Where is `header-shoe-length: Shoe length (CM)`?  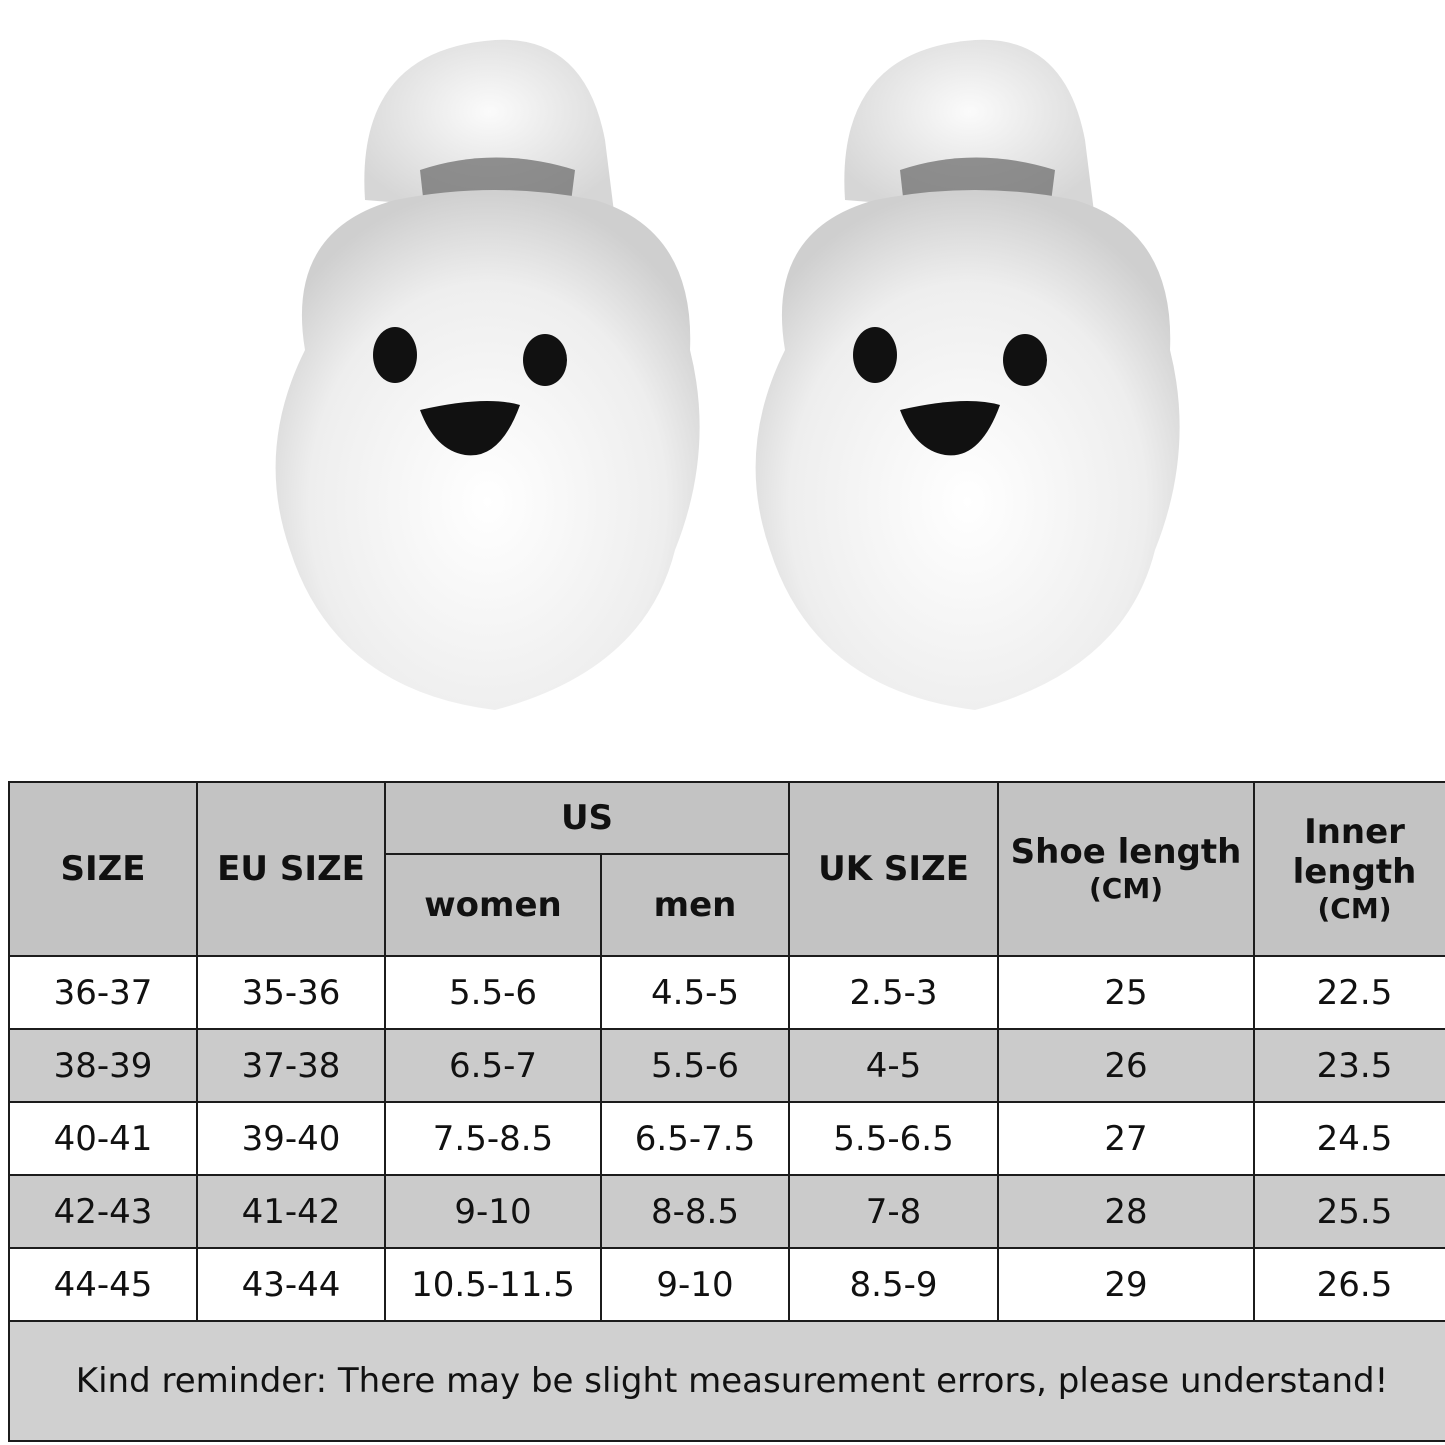
header-shoe-length: Shoe length (CM) is located at coordinates (1126, 869).